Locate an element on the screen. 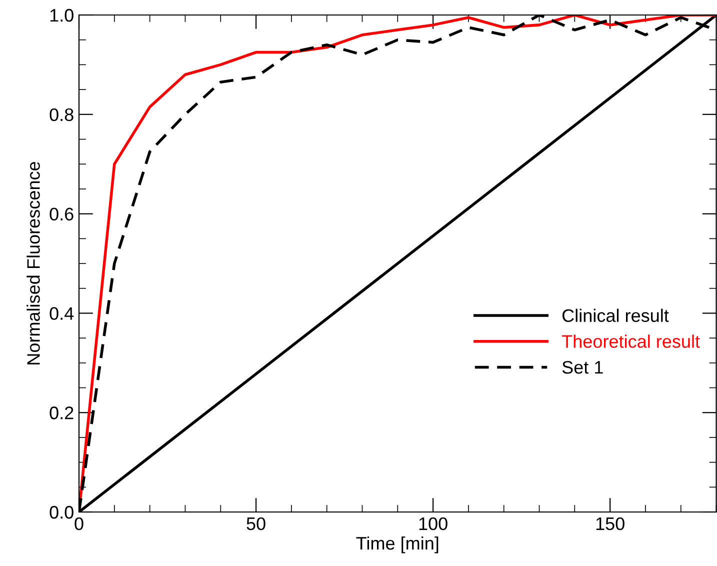  y-tick-label: 0.6 is located at coordinates (62, 214).